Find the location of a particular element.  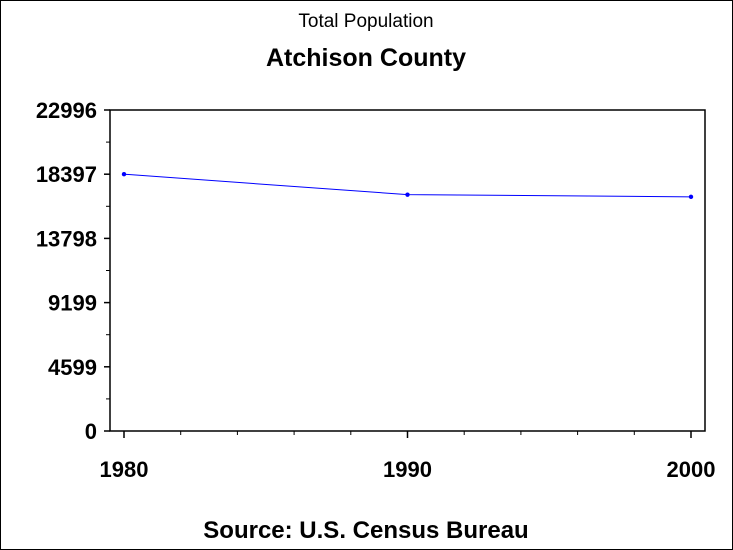

x-tick-label: 2000 is located at coordinates (691, 469).